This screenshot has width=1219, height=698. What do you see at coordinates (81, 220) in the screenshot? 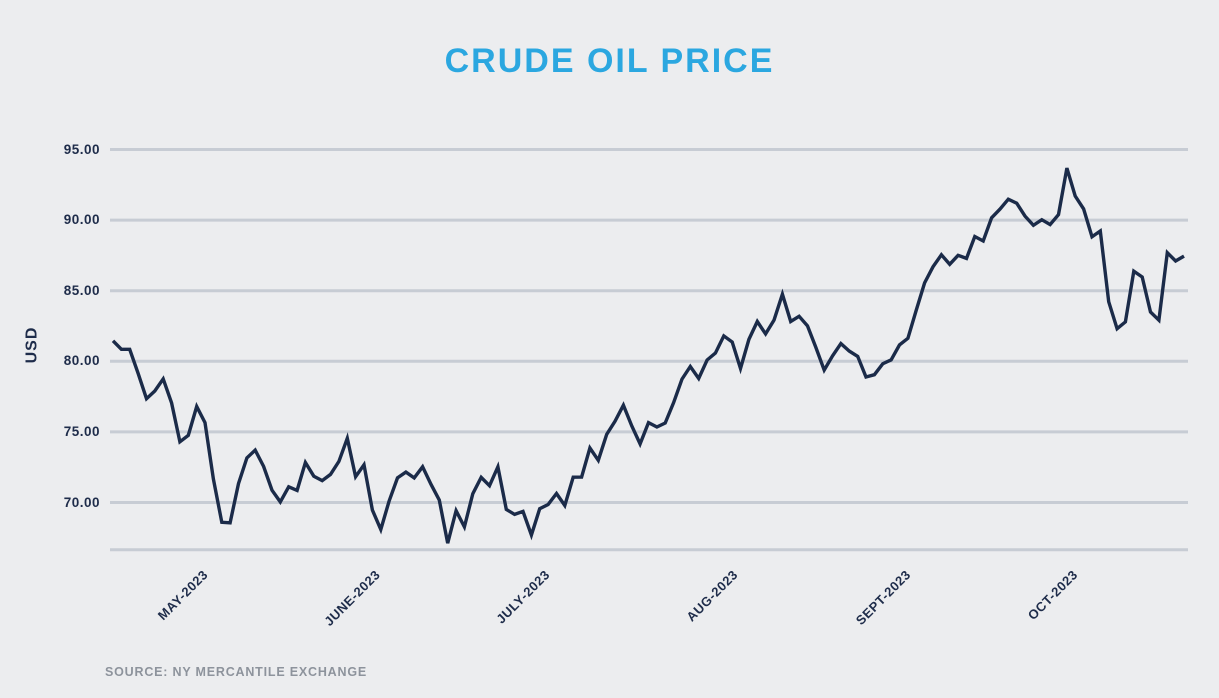
I see `y-tick-label: 90.00` at bounding box center [81, 220].